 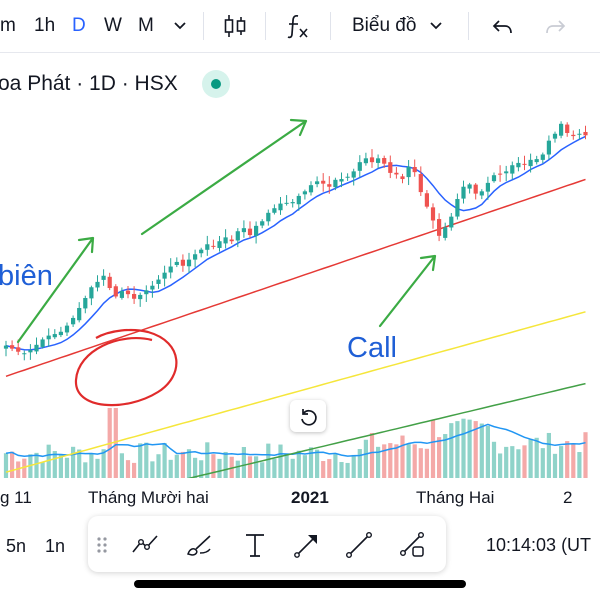 I want to click on shapes-icon, so click(x=413, y=545).